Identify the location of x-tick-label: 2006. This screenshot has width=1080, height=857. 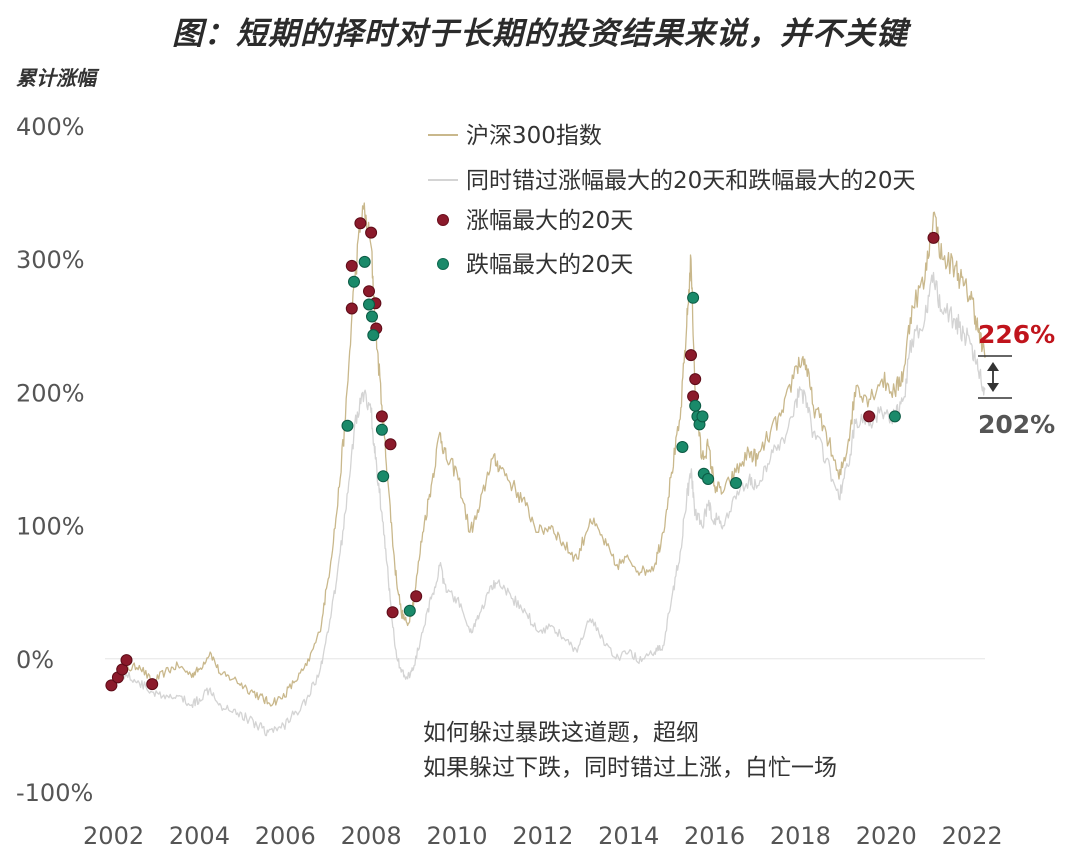
(285, 836).